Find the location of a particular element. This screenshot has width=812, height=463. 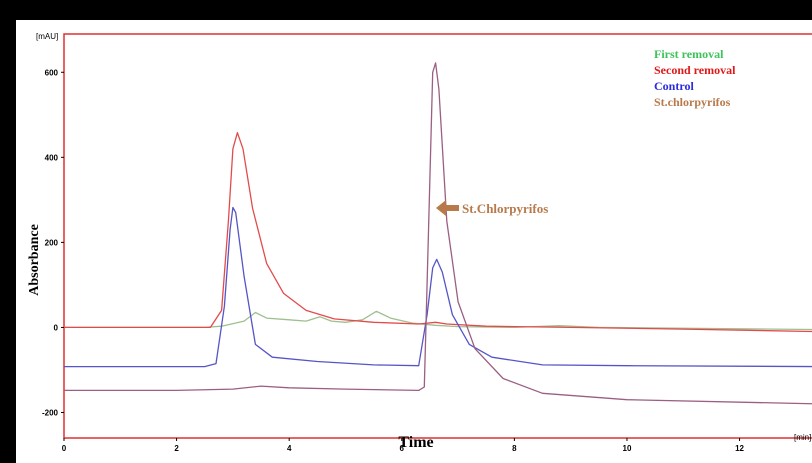

x-axis-title: Time is located at coordinates (415, 442).